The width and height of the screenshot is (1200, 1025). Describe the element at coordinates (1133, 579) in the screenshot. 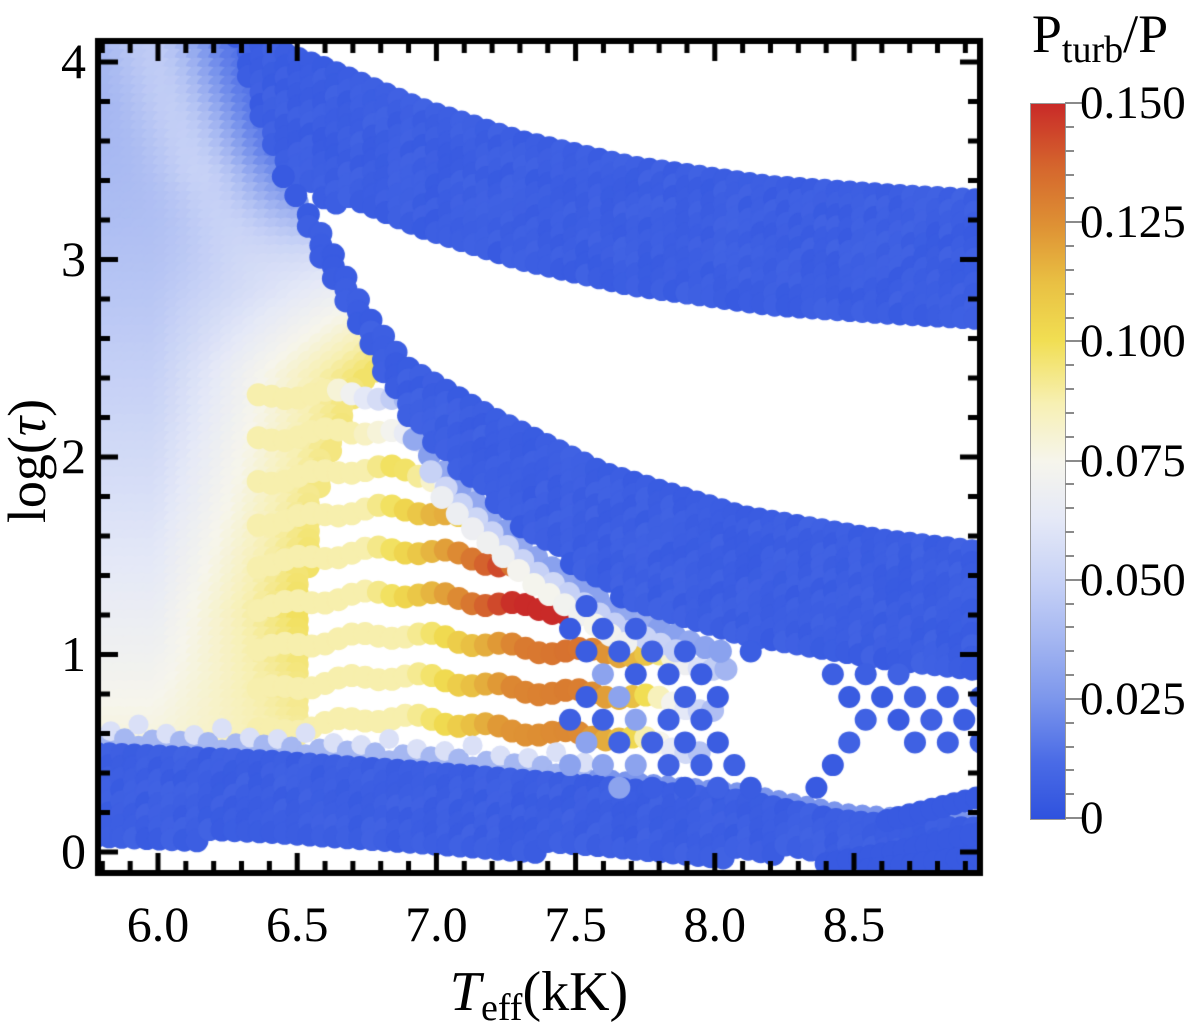

I see `colorbar-tick-label-0.050: 0.050` at that location.